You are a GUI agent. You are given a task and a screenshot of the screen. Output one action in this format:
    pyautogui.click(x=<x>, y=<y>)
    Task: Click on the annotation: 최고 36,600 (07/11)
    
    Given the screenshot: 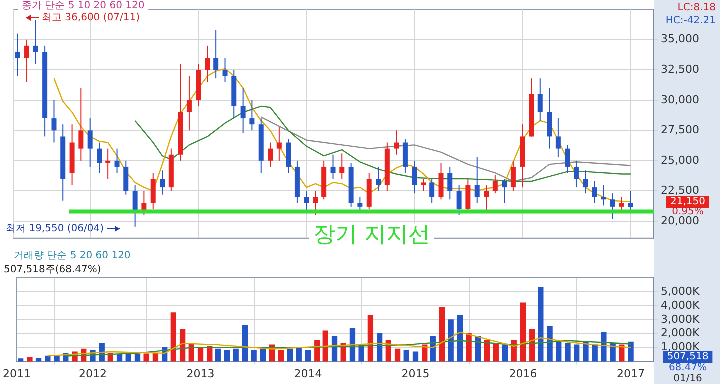 What is the action you would take?
    pyautogui.click(x=91, y=18)
    